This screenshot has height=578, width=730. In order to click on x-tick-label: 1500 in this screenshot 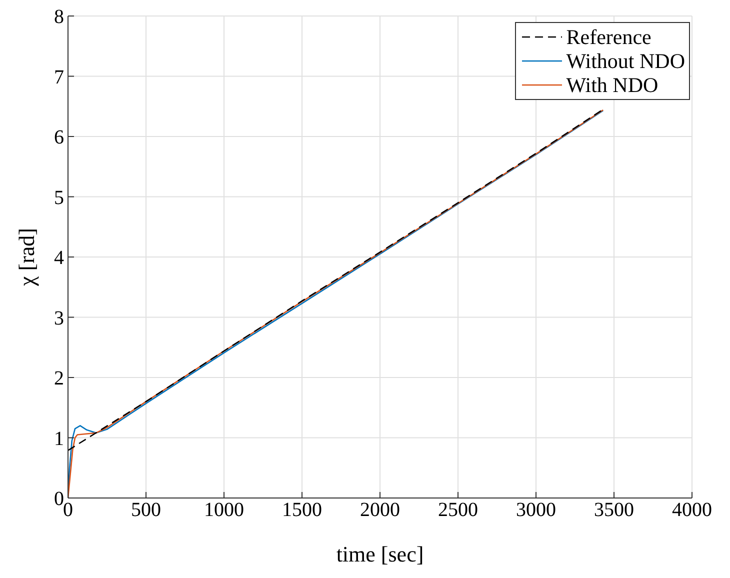, I will do `click(302, 510)`.